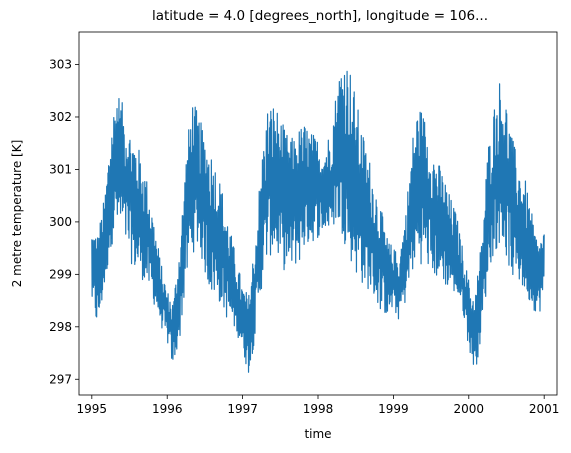 This screenshot has width=571, height=453. What do you see at coordinates (469, 409) in the screenshot?
I see `x-tick-label: 2000` at bounding box center [469, 409].